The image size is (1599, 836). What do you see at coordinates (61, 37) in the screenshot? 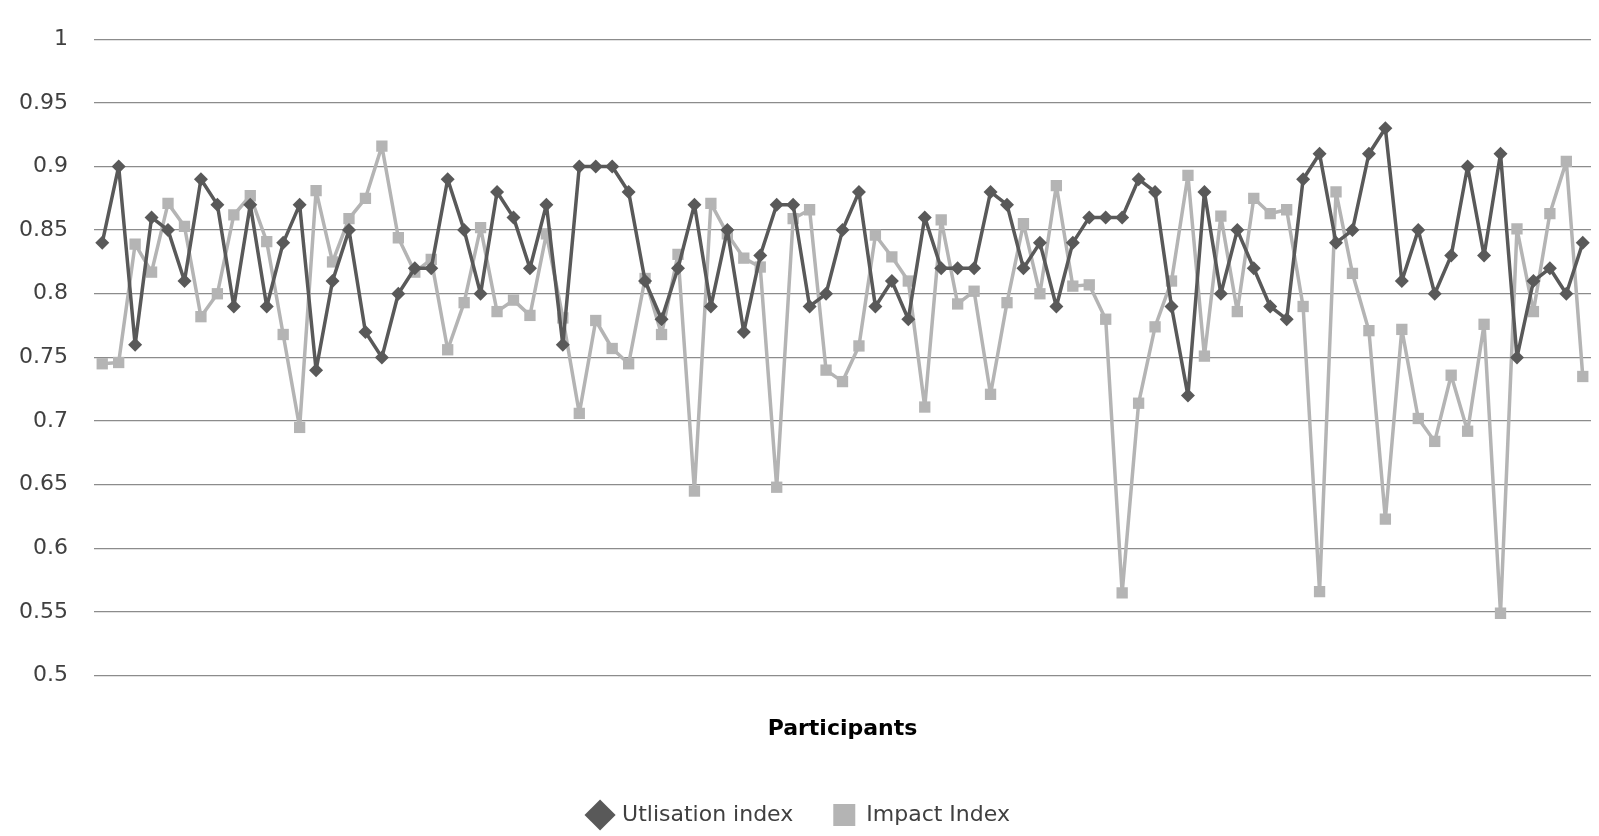
I see `y-tick-label: 1` at bounding box center [61, 37].